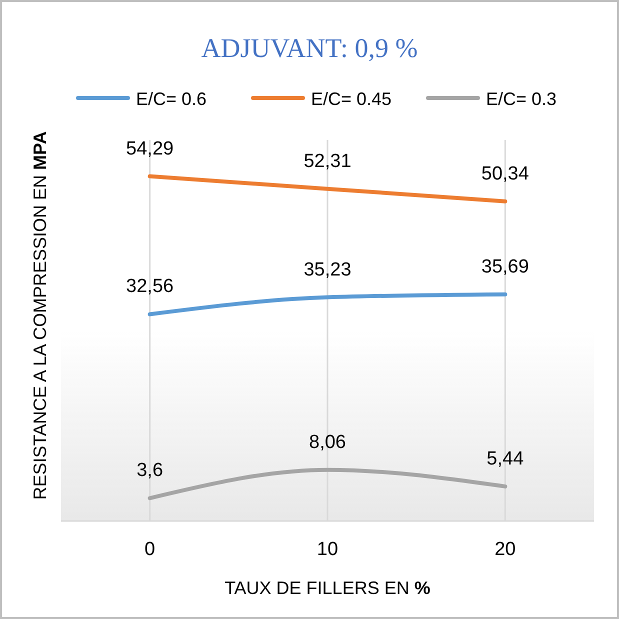 The image size is (619, 619). Describe the element at coordinates (505, 459) in the screenshot. I see `data-label: 5,44` at that location.